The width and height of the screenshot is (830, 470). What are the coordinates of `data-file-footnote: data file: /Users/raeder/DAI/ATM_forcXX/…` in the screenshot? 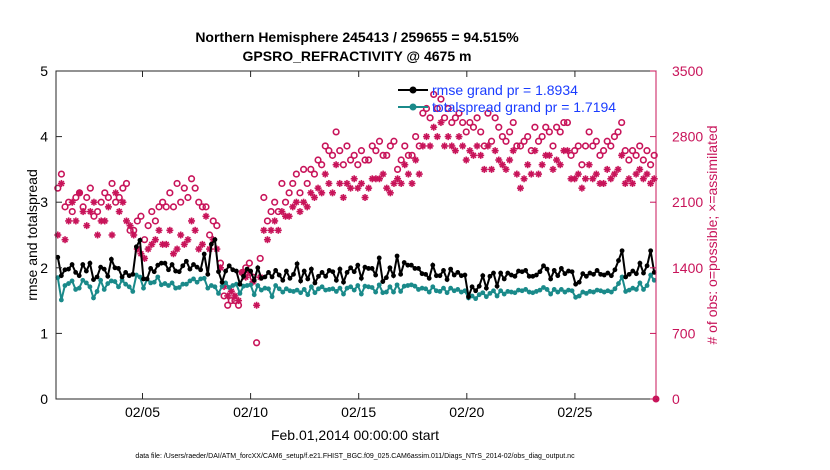 It's located at (355, 456).